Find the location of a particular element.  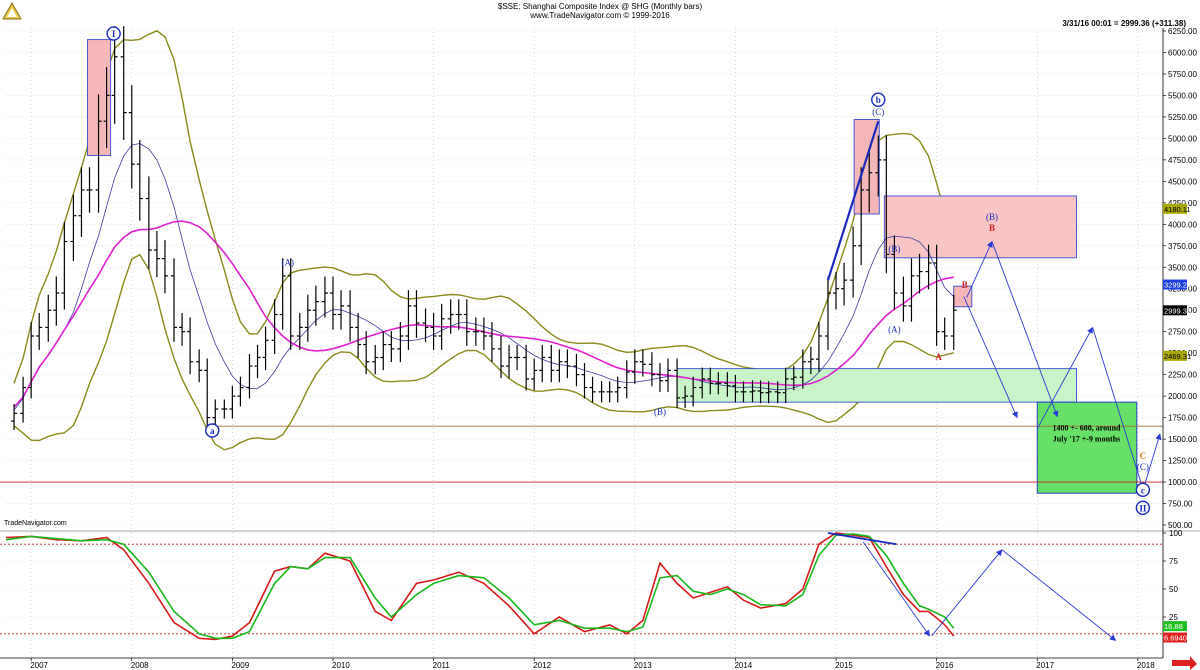

y-tick-label: 6000.00 is located at coordinates (1182, 52).